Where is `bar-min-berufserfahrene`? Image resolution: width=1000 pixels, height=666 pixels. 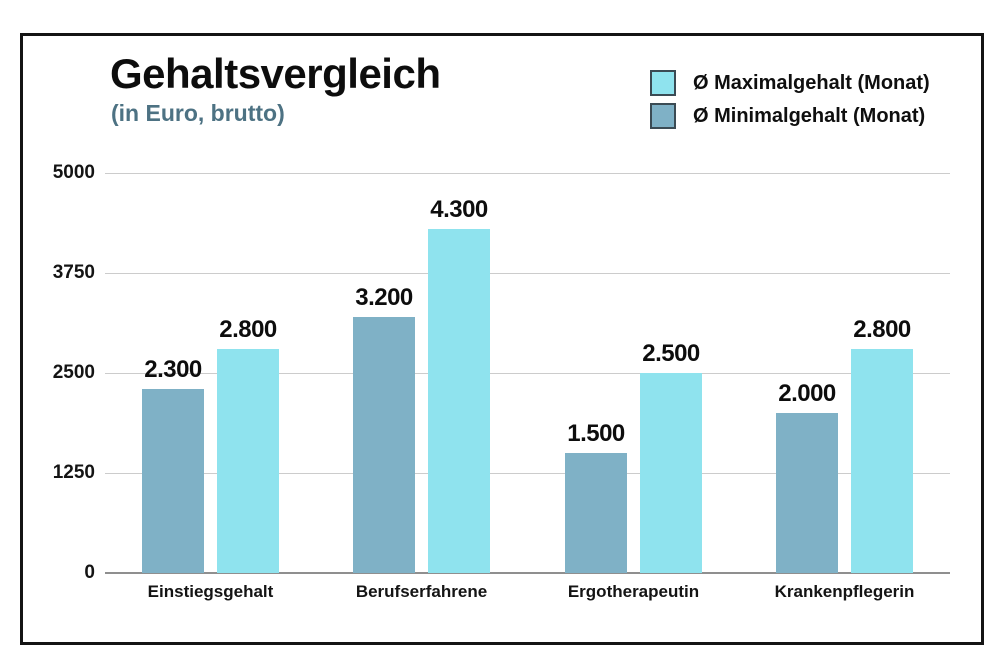 bar-min-berufserfahrene is located at coordinates (384, 445).